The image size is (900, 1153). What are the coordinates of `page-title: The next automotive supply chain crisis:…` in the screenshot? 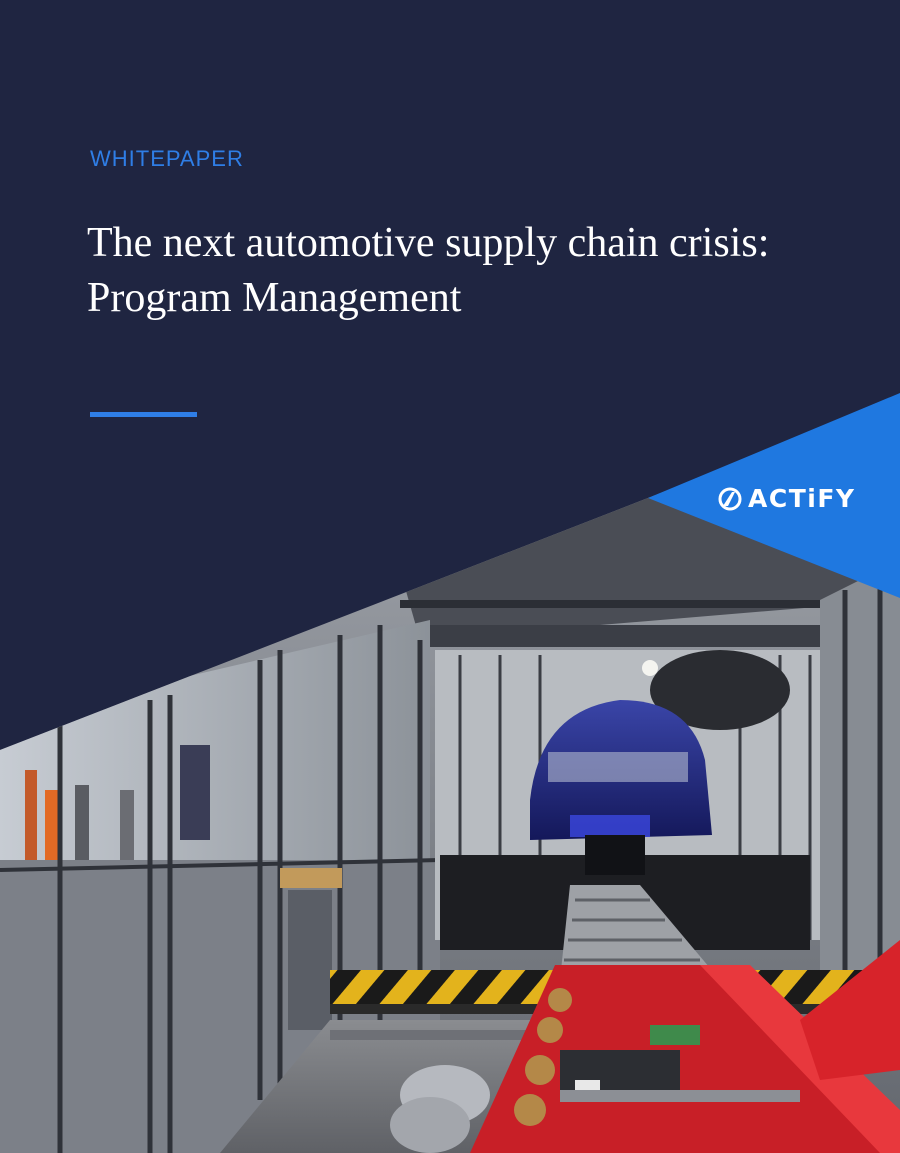 It's located at (467, 271).